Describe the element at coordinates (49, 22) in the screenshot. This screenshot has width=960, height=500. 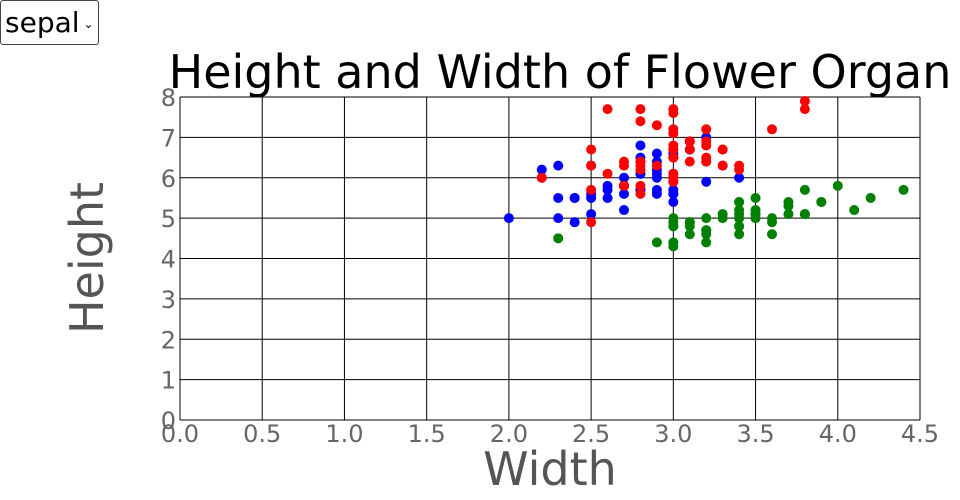
I see `organ-select-dropdown: sepal ⌄` at that location.